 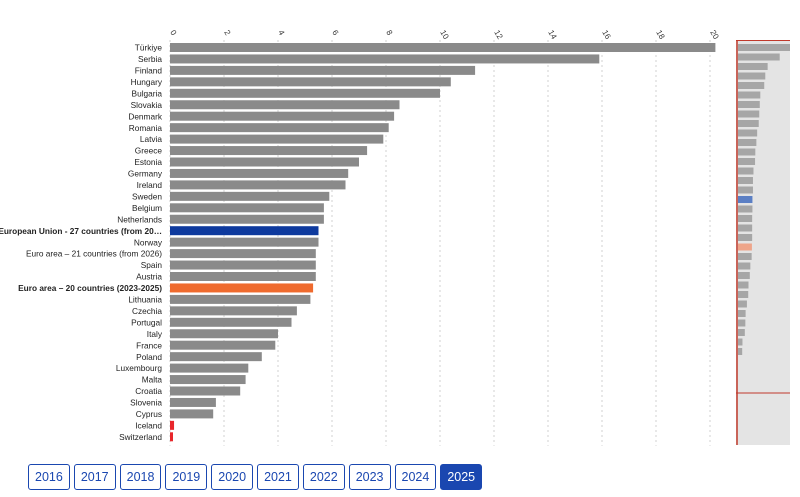 What do you see at coordinates (461, 477) in the screenshot?
I see `year-button-2025: 2025` at bounding box center [461, 477].